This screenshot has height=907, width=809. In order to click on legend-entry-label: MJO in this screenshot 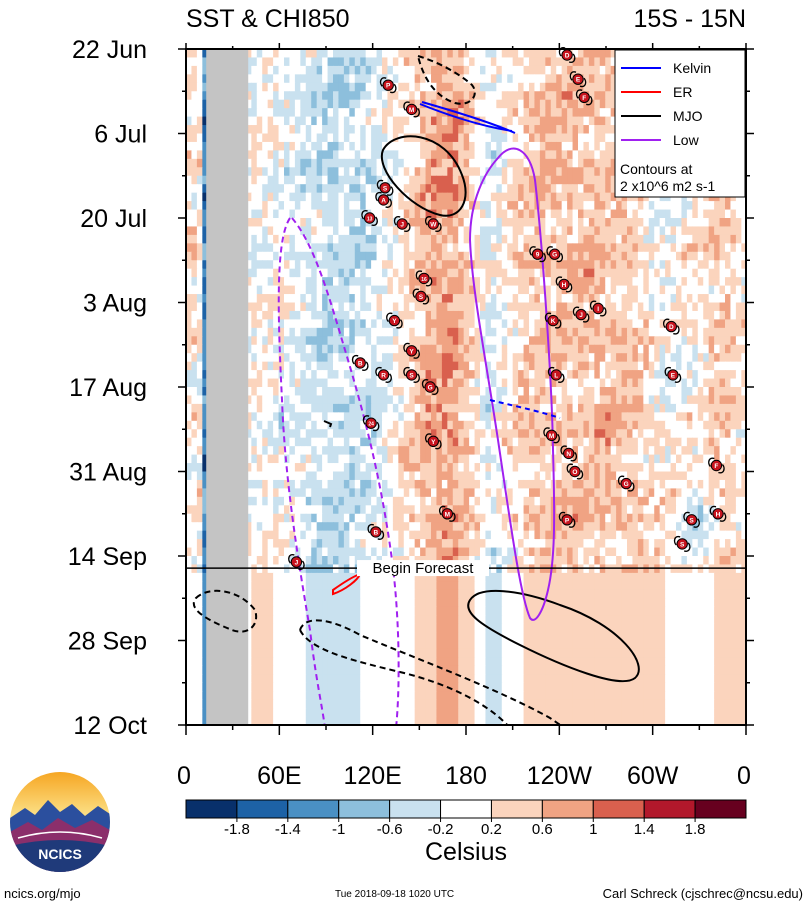, I will do `click(688, 116)`.